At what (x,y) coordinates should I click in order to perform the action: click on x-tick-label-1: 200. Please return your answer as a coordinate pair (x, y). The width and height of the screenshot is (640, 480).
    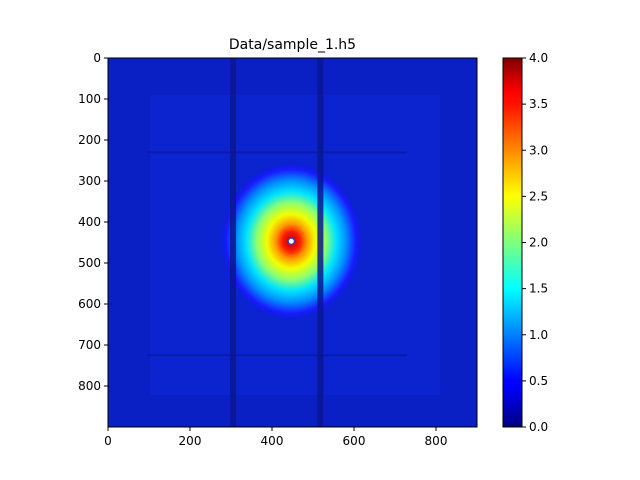
    Looking at the image, I should click on (190, 441).